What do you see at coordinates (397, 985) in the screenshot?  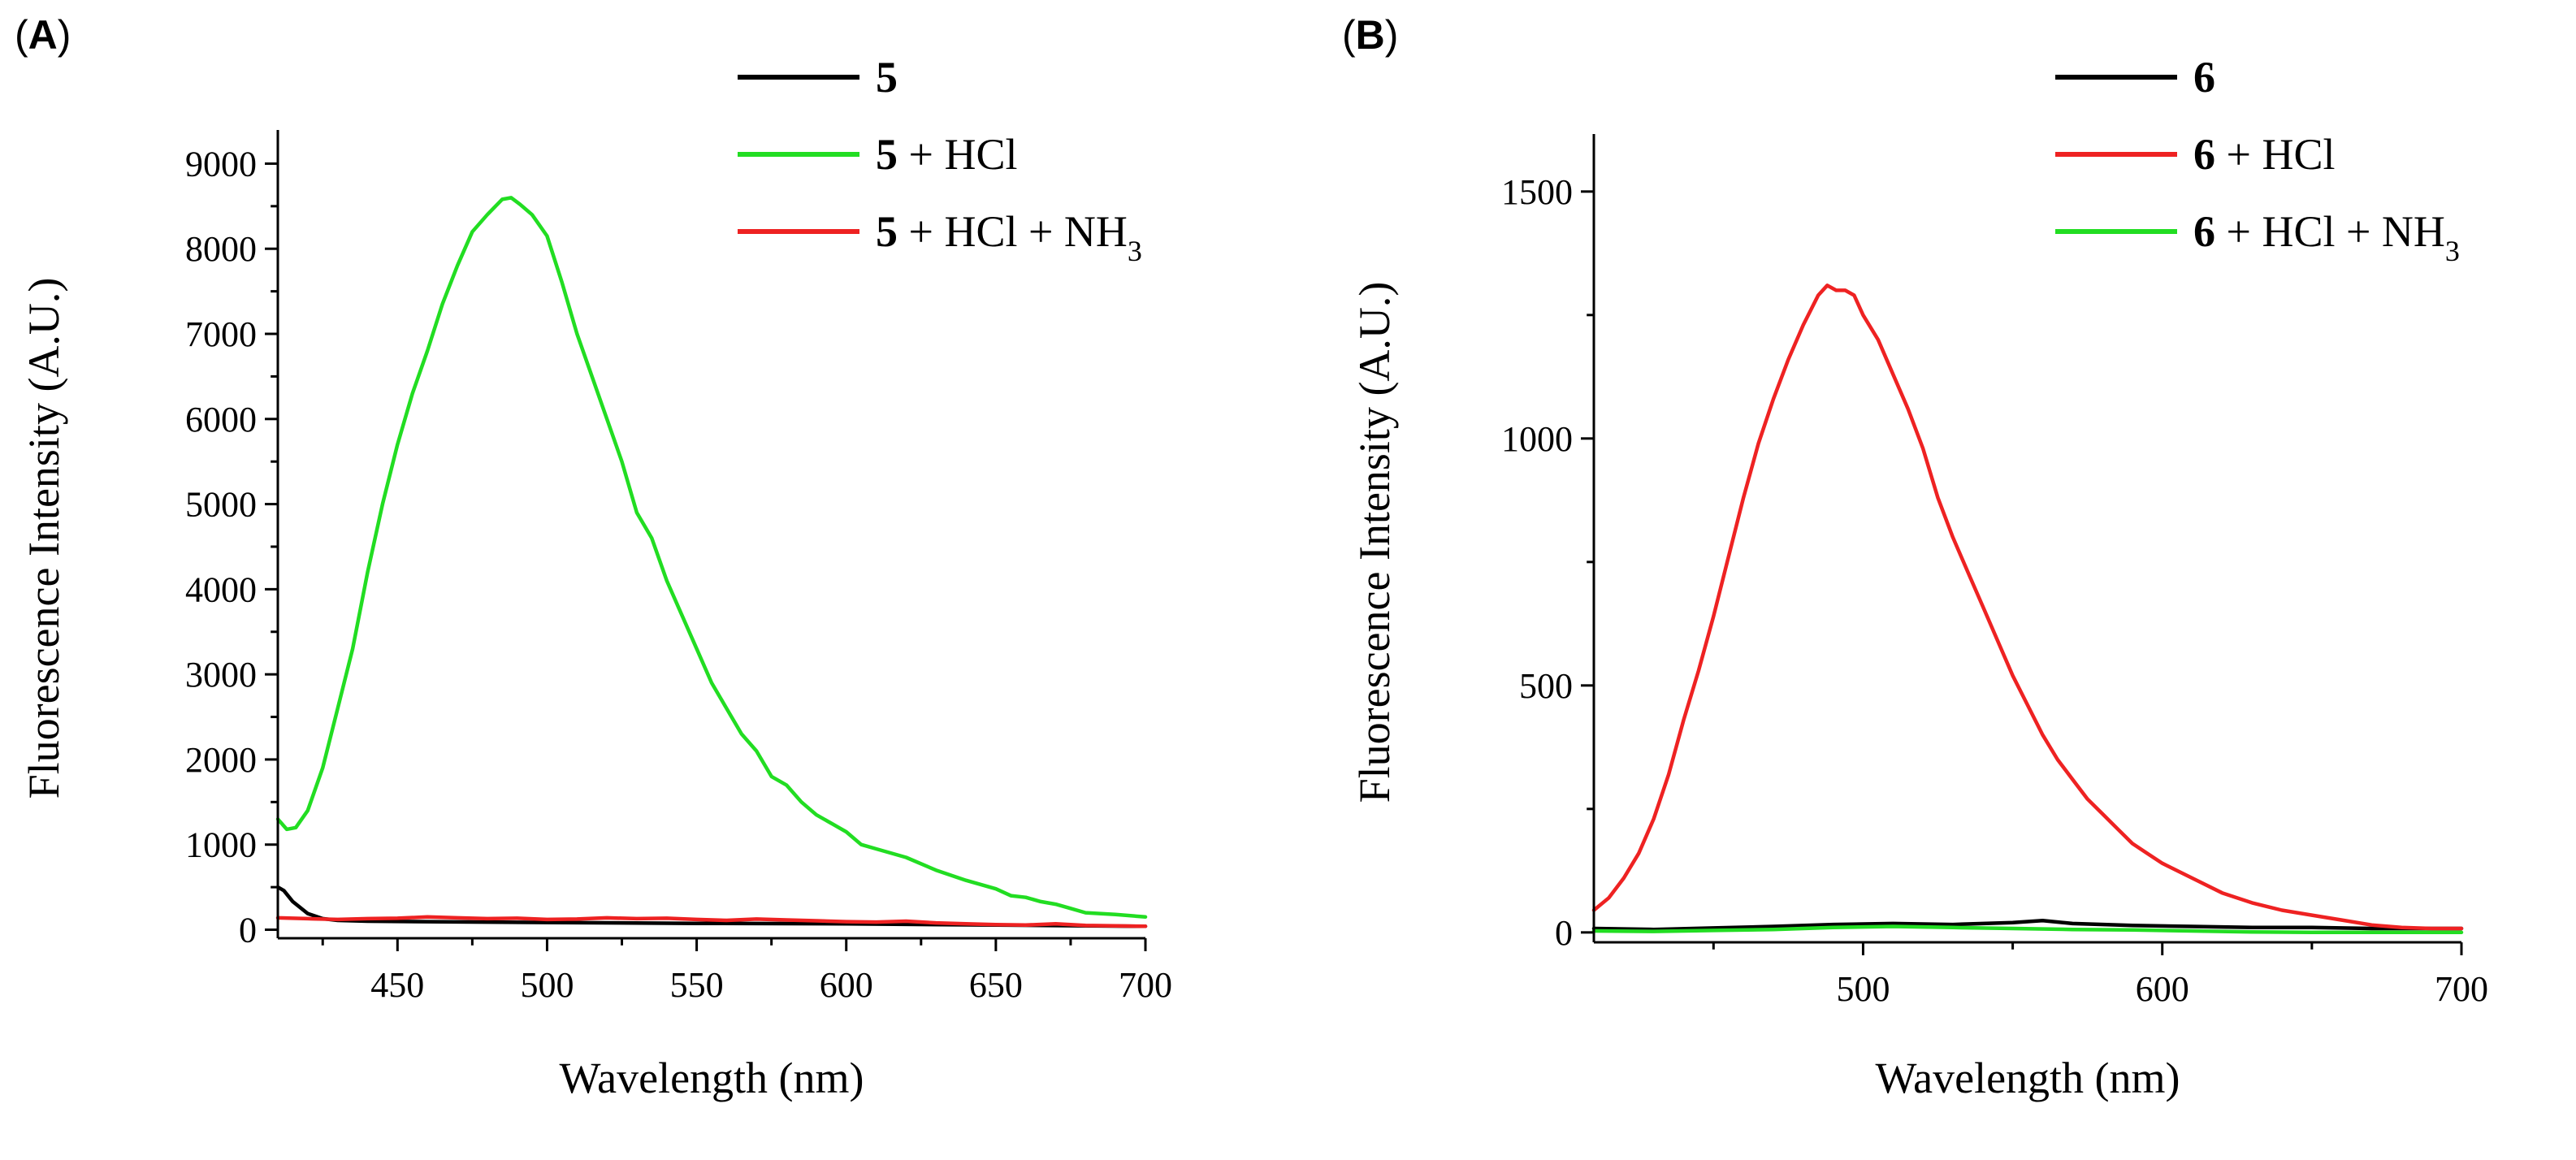 I see `x-tick-label-a: 450` at bounding box center [397, 985].